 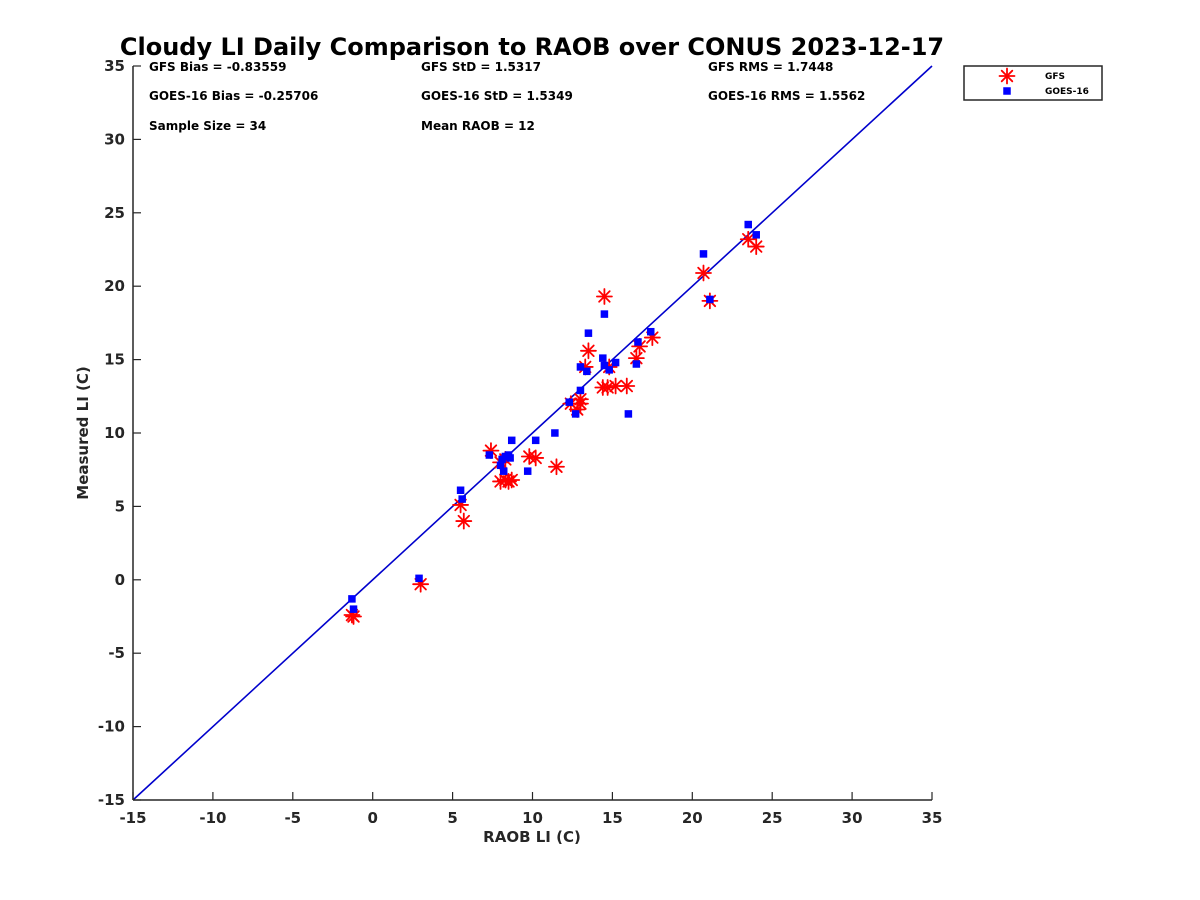 I want to click on legend-box, so click(x=1033, y=83).